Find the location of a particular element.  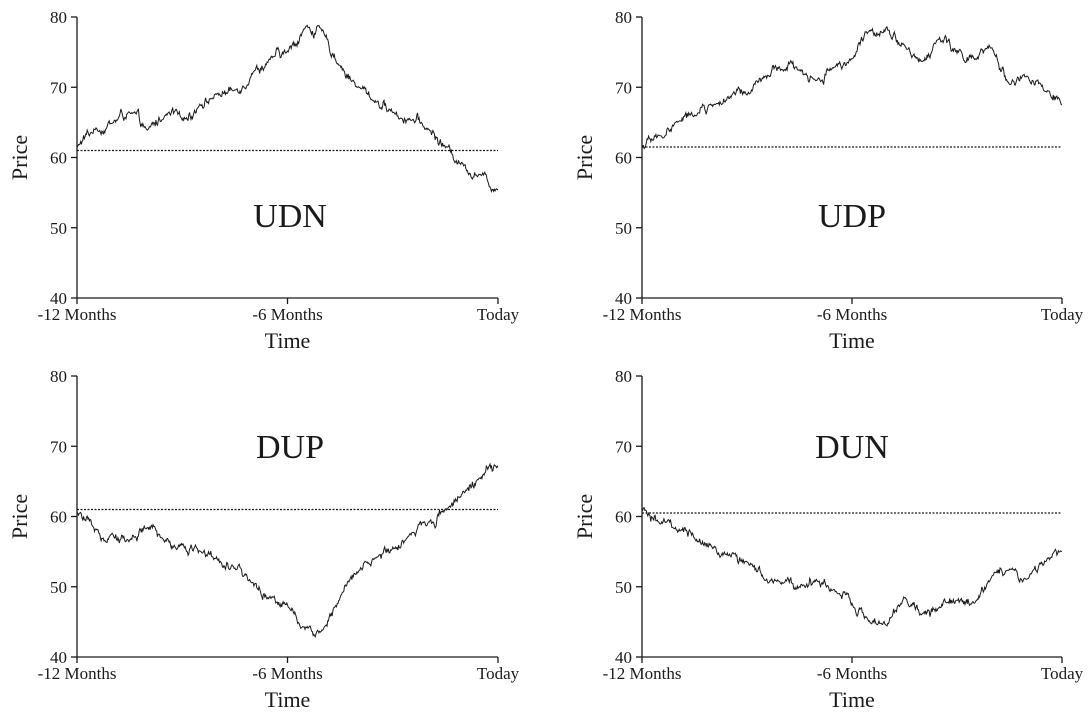

panel-label-dup: DUP is located at coordinates (290, 447).